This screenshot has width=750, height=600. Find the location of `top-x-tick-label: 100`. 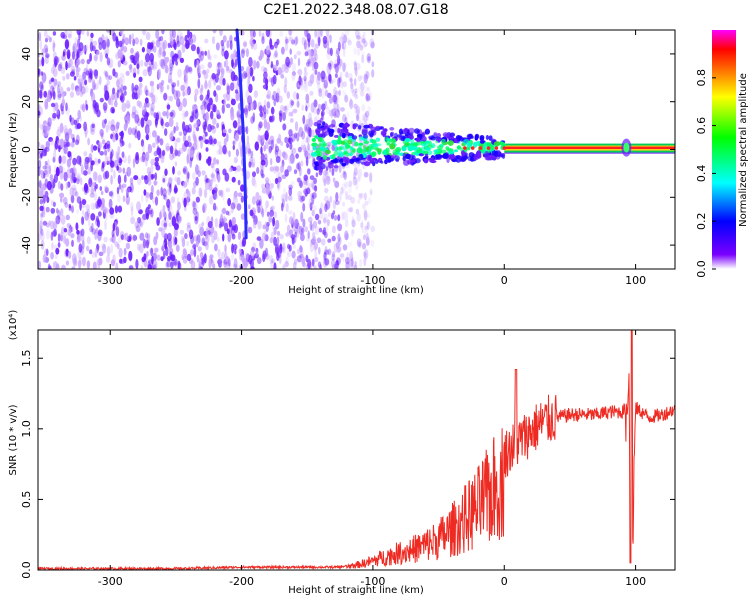

top-x-tick-label: 100 is located at coordinates (635, 280).